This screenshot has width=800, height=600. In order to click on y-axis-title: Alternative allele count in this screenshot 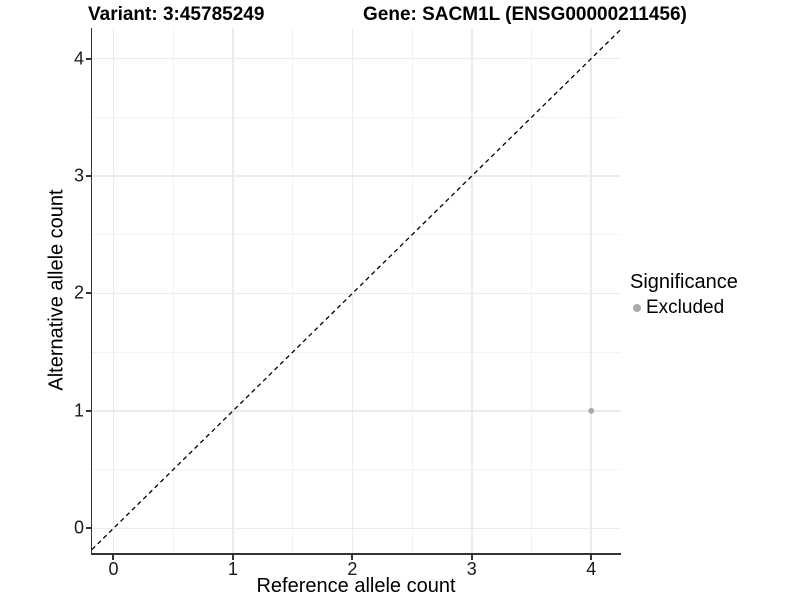, I will do `click(56, 290)`.